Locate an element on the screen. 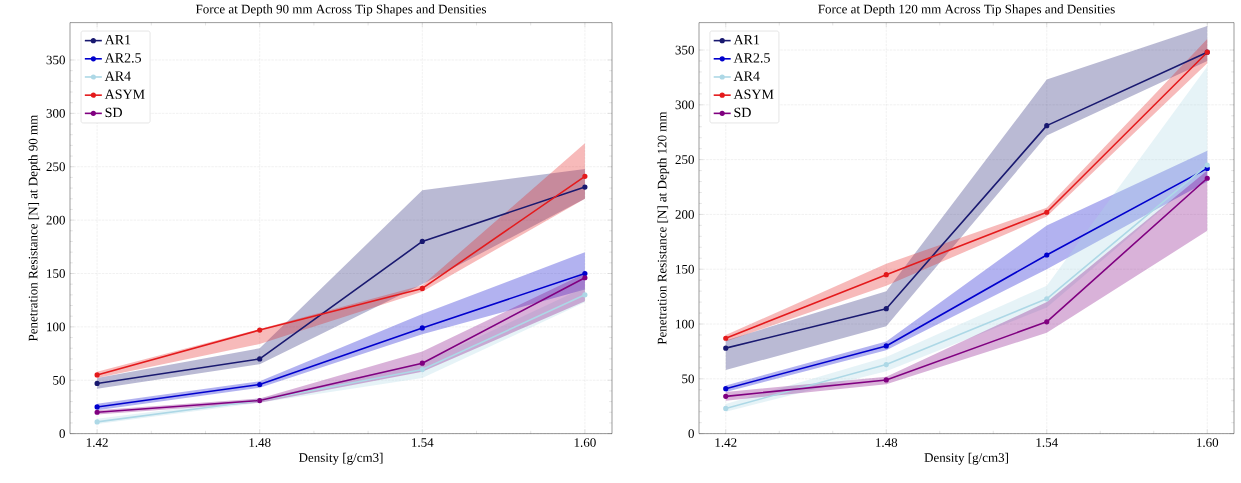  chart-title: Force at Depth 120 mm Across Tip Shapes and Densities is located at coordinates (966, 10).